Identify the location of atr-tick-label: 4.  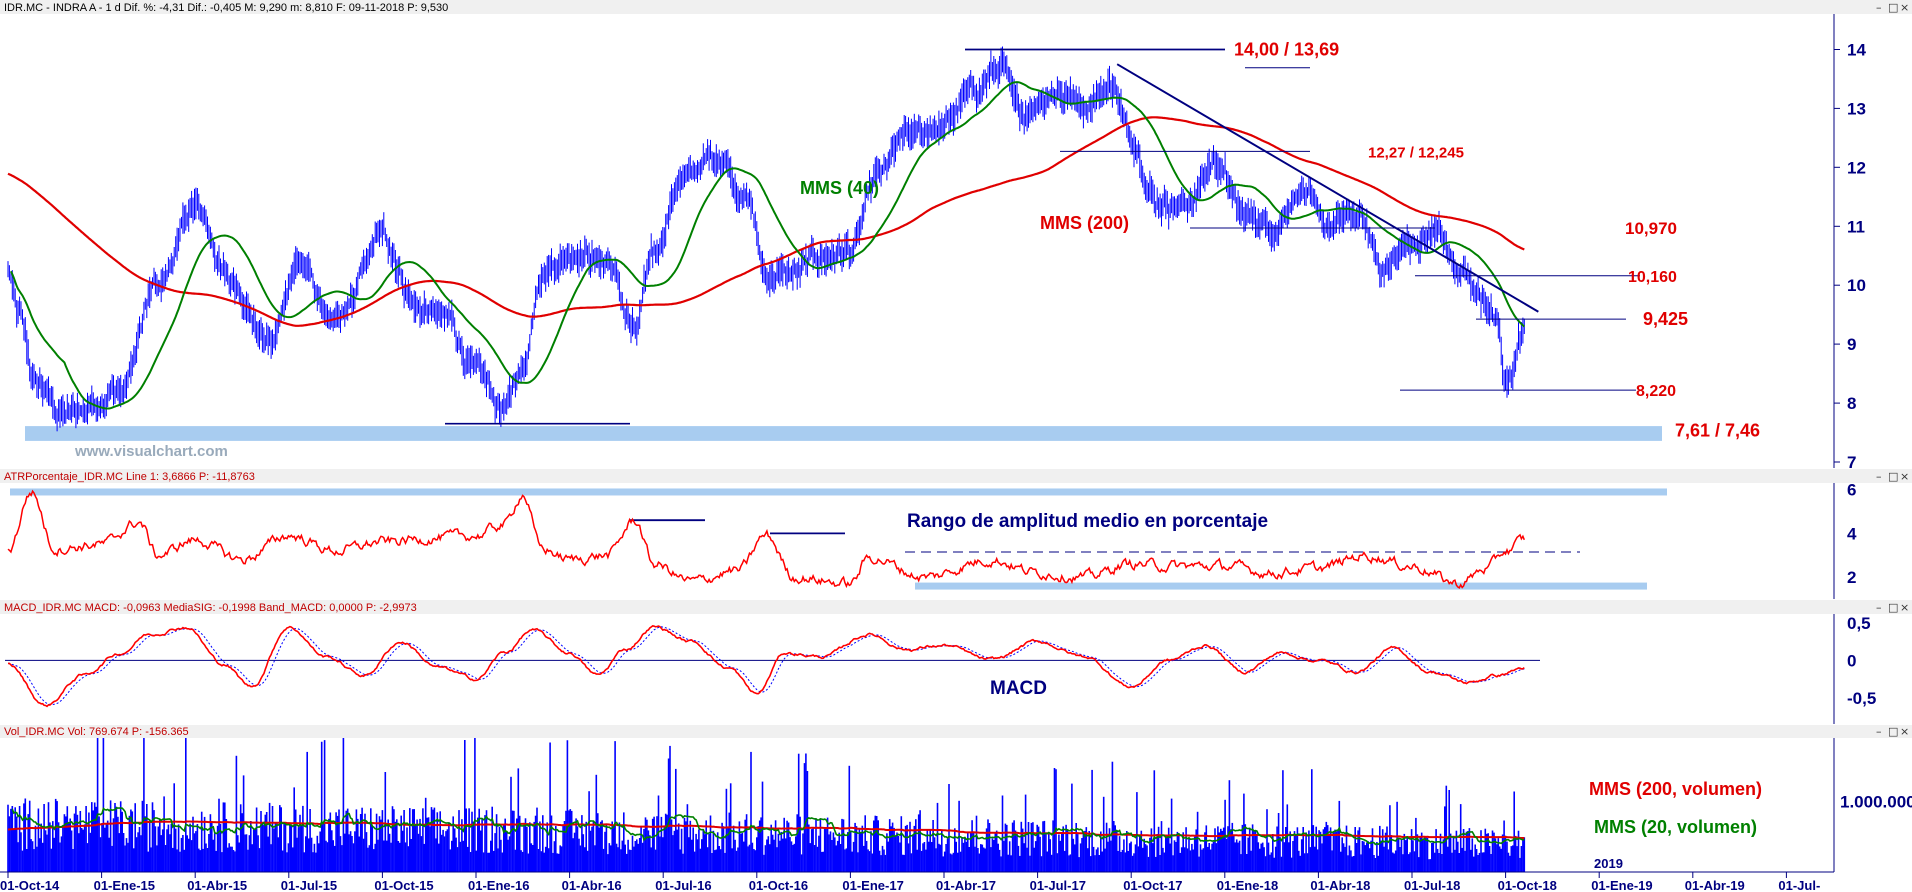
(1852, 533).